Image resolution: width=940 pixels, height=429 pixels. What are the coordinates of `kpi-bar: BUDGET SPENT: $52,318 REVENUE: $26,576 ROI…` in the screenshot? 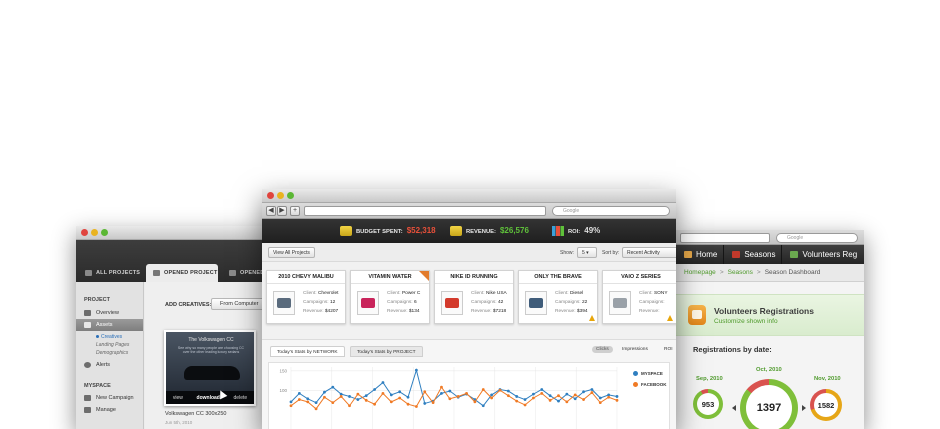 It's located at (469, 231).